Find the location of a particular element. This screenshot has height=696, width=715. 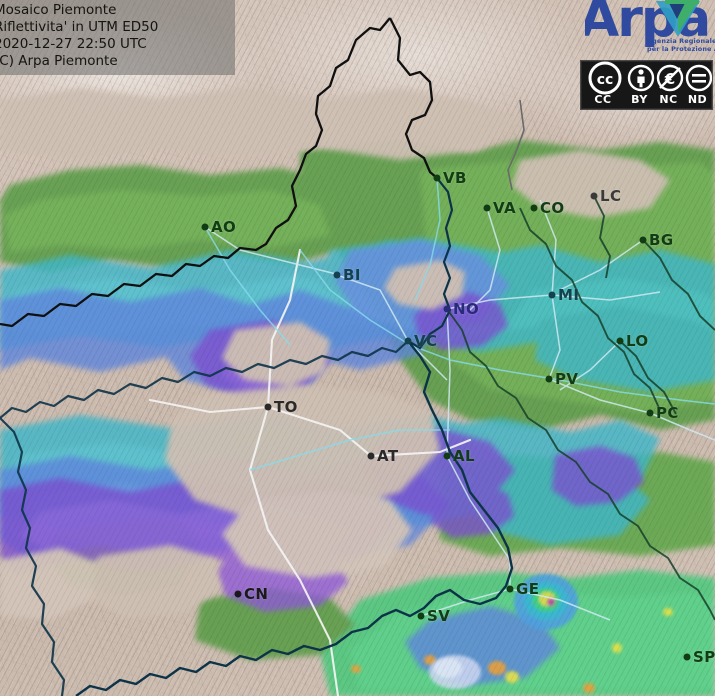

city-label-text: LO is located at coordinates (637, 341).